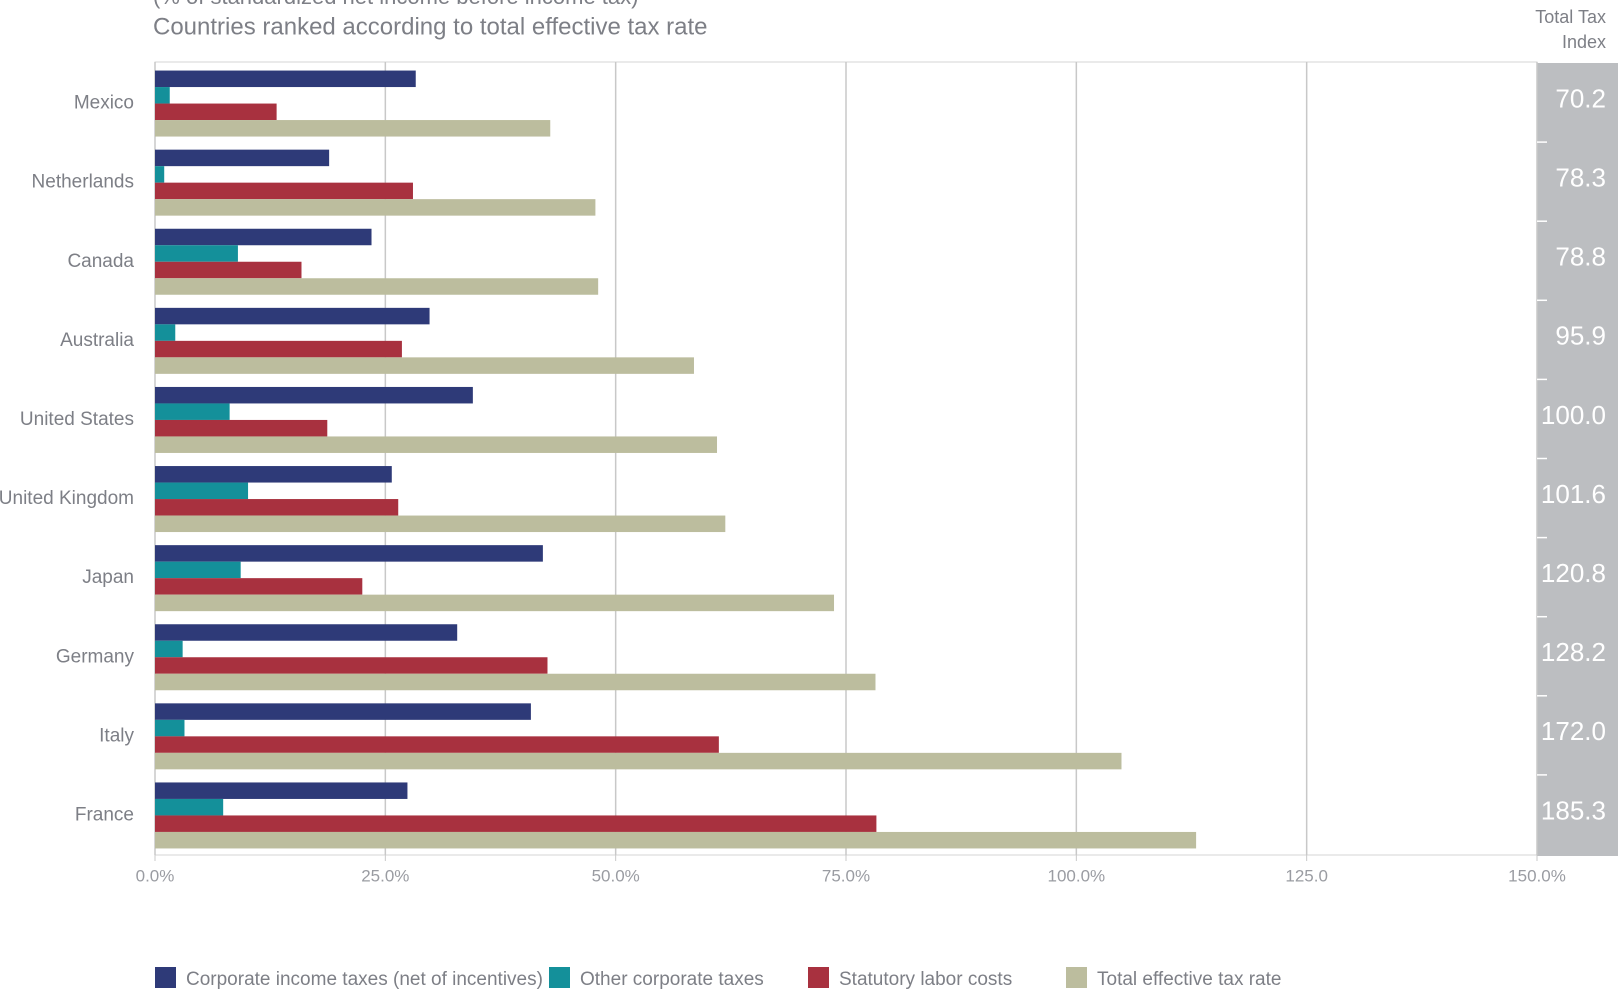  I want to click on index-label: 95.9, so click(1580, 336).